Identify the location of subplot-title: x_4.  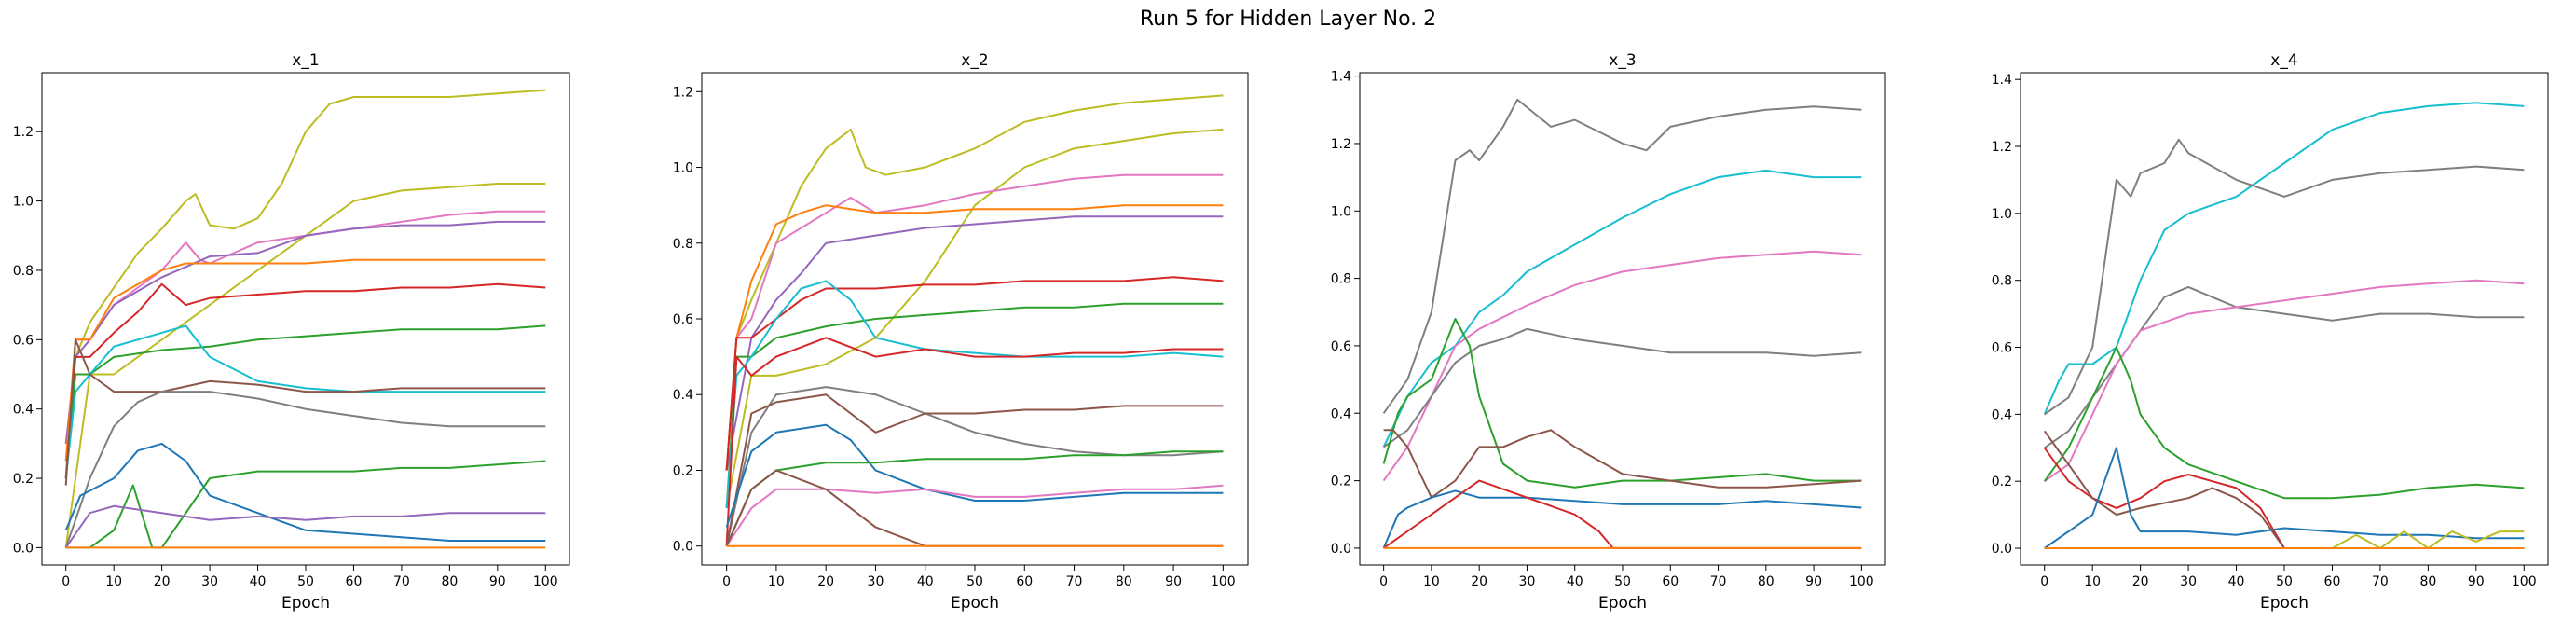
(2283, 60).